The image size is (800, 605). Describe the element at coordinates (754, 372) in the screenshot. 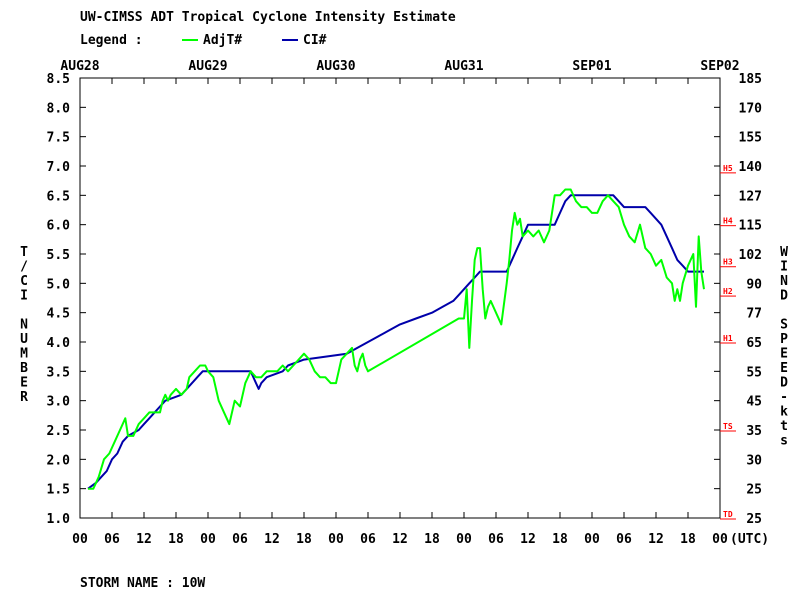

I see `right-tick-label-5: 55` at that location.